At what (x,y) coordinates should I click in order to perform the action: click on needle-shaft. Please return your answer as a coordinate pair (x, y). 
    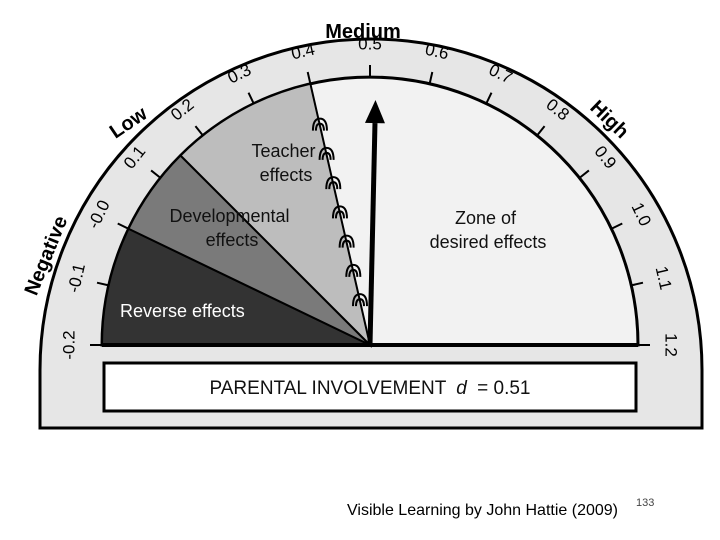
    Looking at the image, I should click on (372, 234).